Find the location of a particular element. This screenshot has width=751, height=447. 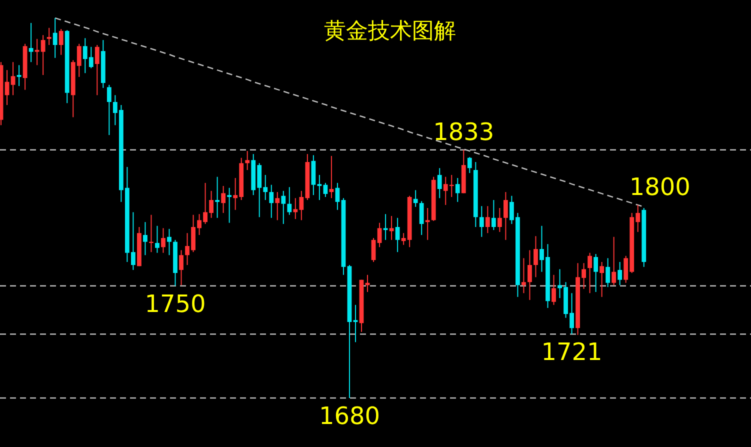

text: 1680 is located at coordinates (349, 416).